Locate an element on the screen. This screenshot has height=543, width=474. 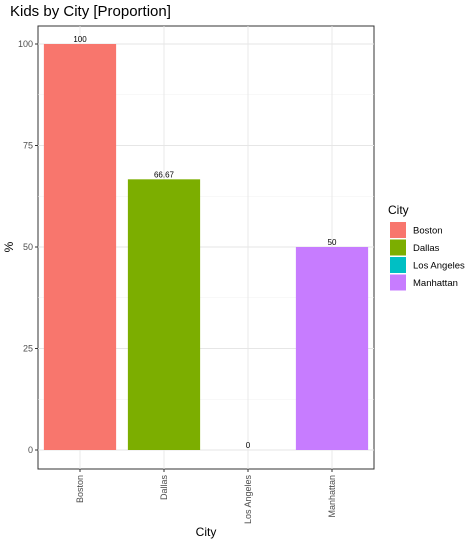
data-label: 50 is located at coordinates (332, 242).